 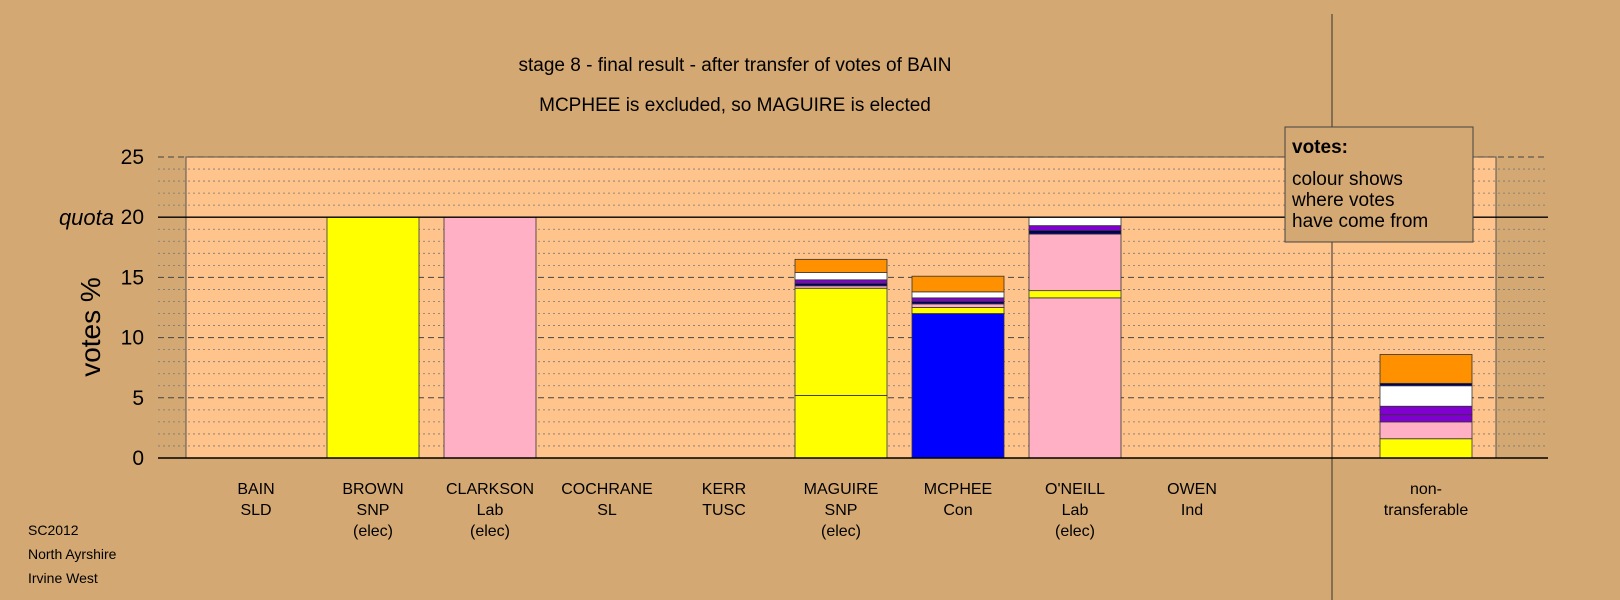 I want to click on x-tick-label: CLARKSON, so click(x=490, y=489).